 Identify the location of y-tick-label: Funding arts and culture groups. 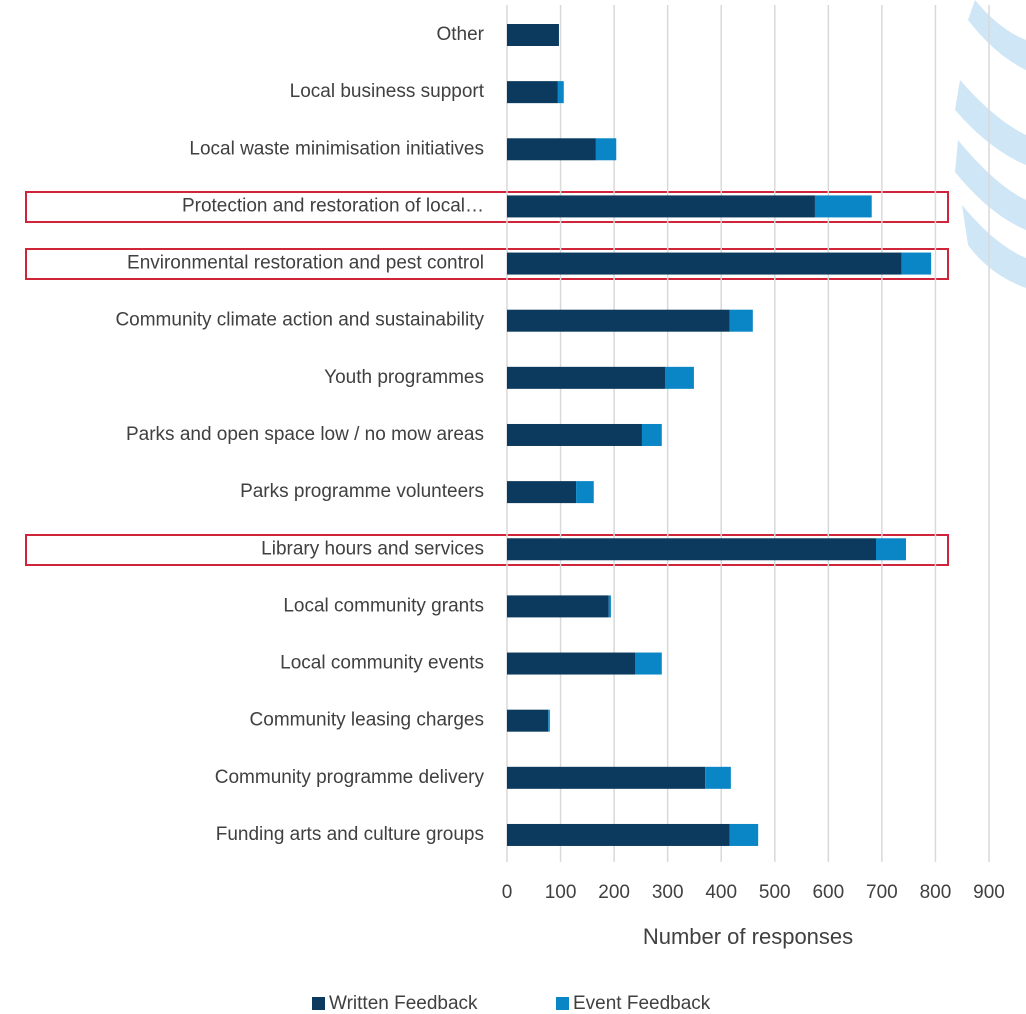
(350, 834).